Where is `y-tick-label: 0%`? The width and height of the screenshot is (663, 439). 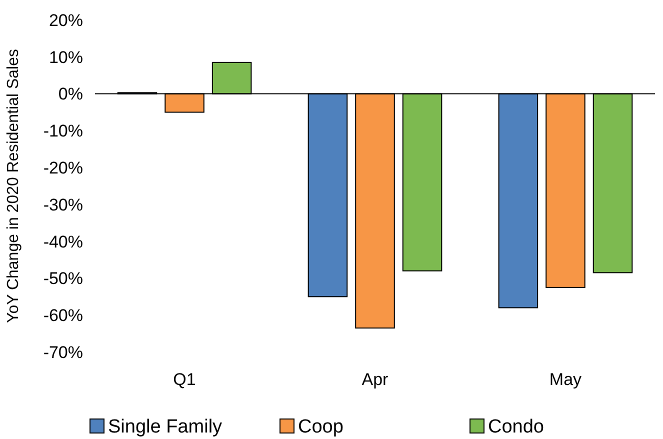 y-tick-label: 0% is located at coordinates (70, 94).